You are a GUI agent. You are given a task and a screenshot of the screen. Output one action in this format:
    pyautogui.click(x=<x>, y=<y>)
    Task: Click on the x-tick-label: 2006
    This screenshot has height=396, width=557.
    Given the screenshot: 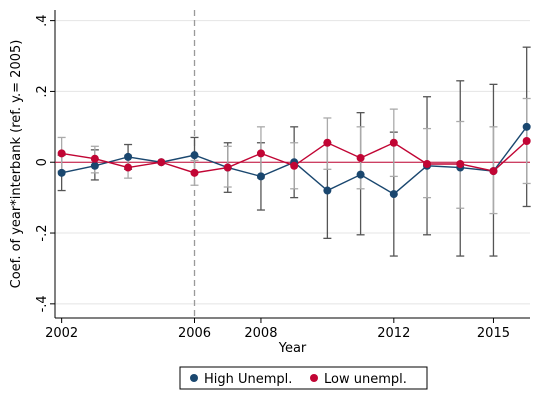 What is the action you would take?
    pyautogui.click(x=194, y=333)
    